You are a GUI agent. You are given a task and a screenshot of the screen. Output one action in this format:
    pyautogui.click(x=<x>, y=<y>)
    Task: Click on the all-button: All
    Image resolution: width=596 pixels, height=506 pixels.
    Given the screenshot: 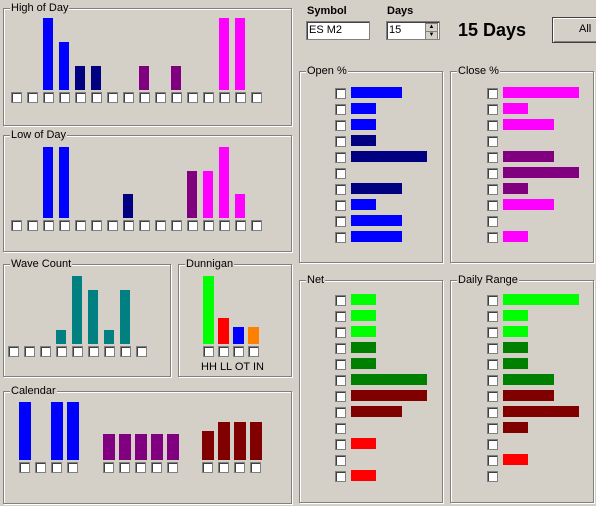 What is the action you would take?
    pyautogui.click(x=574, y=30)
    